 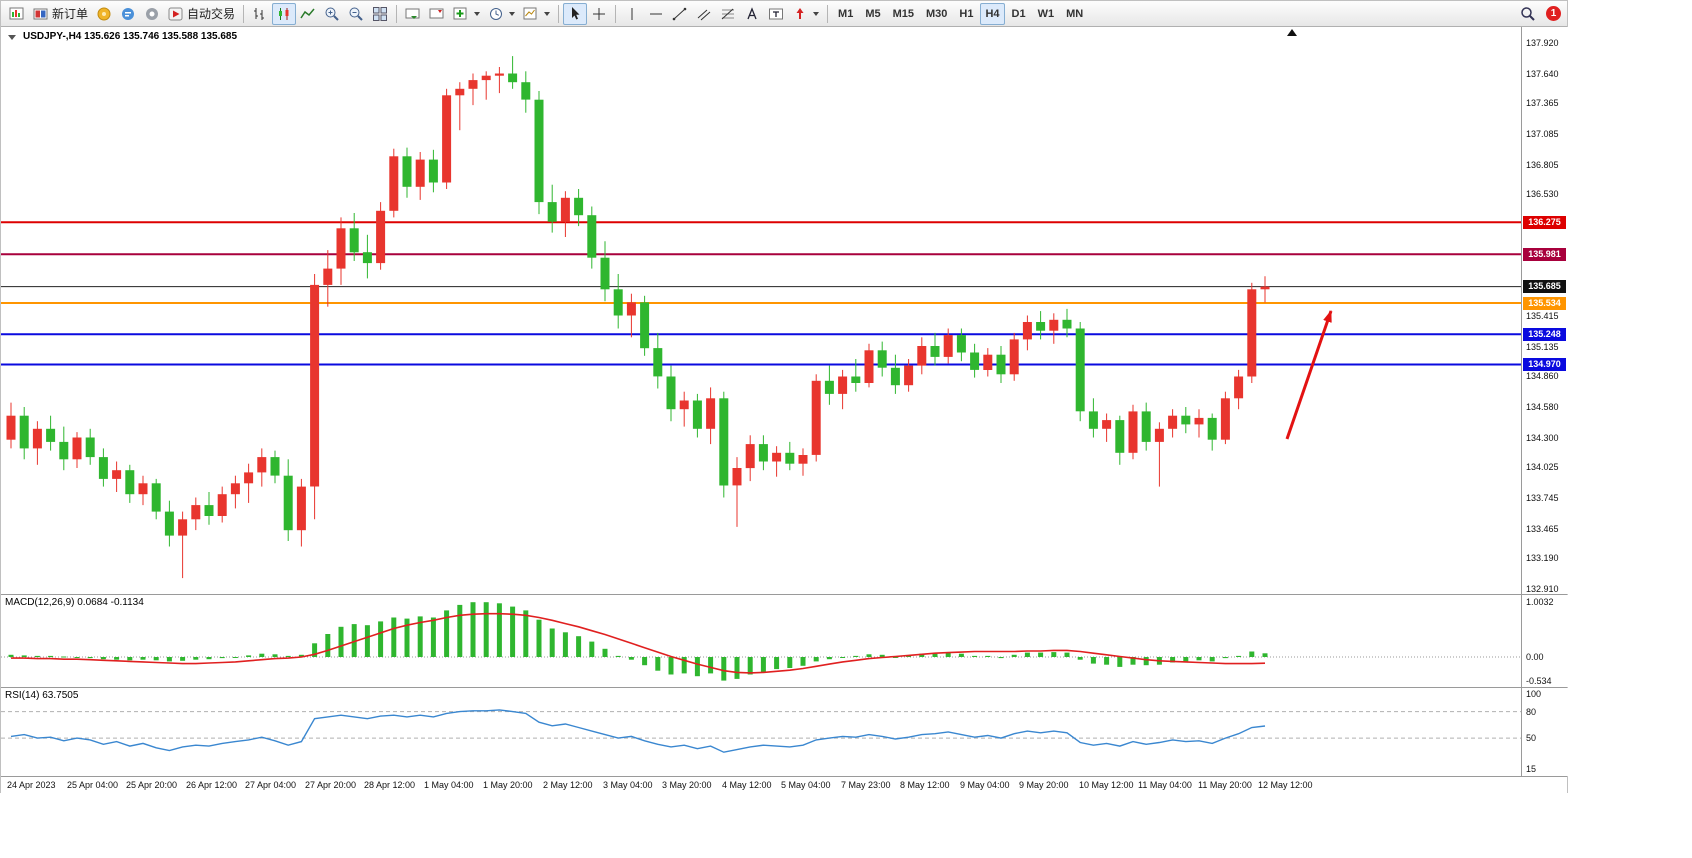 I want to click on crosshair-button, so click(x=599, y=14).